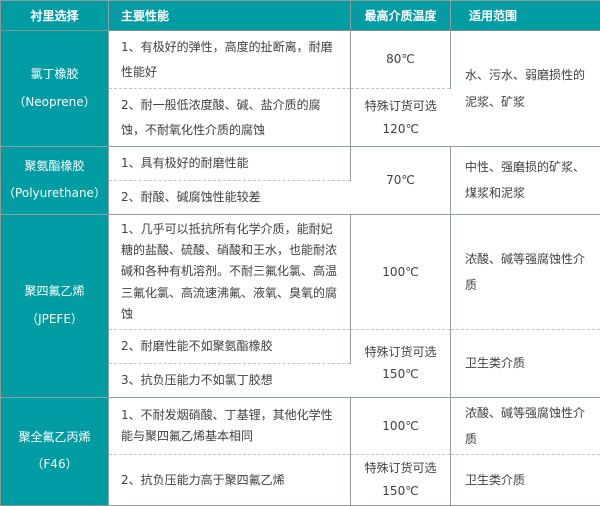 The height and width of the screenshot is (506, 600). What do you see at coordinates (401, 60) in the screenshot?
I see `temperature-cell: 80℃` at bounding box center [401, 60].